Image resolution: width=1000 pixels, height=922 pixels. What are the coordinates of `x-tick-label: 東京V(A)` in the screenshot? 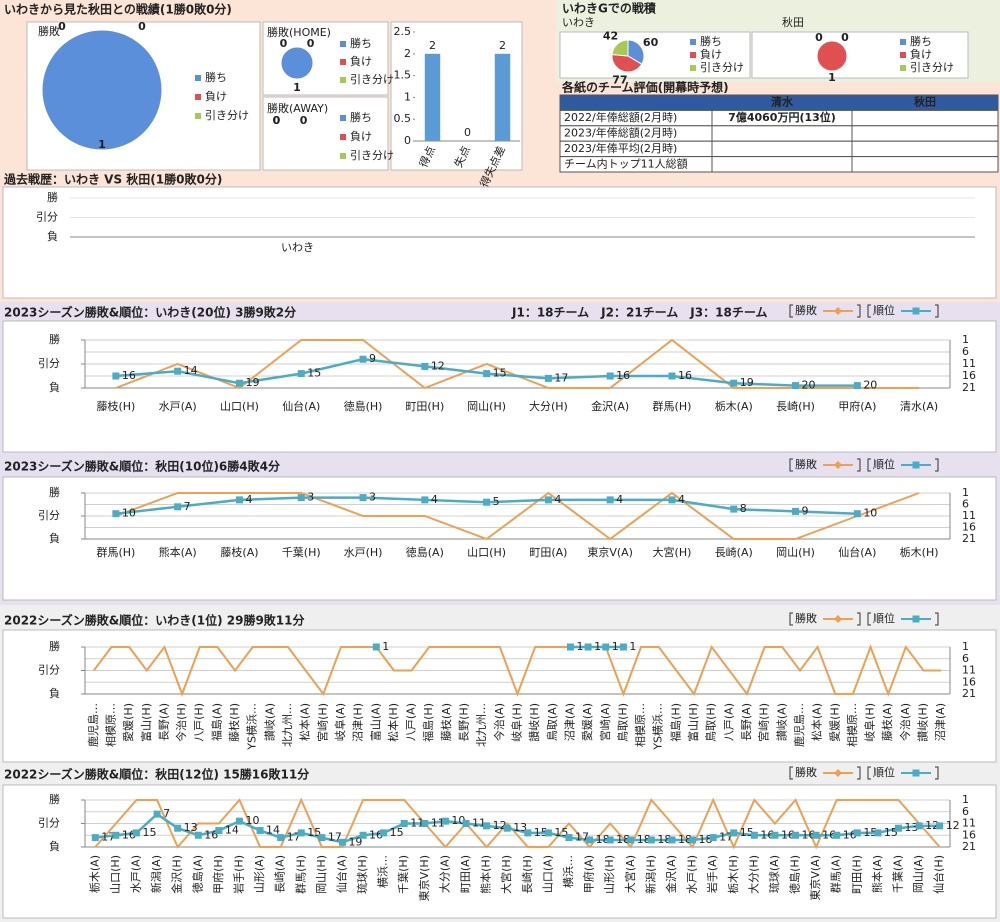 It's located at (610, 552).